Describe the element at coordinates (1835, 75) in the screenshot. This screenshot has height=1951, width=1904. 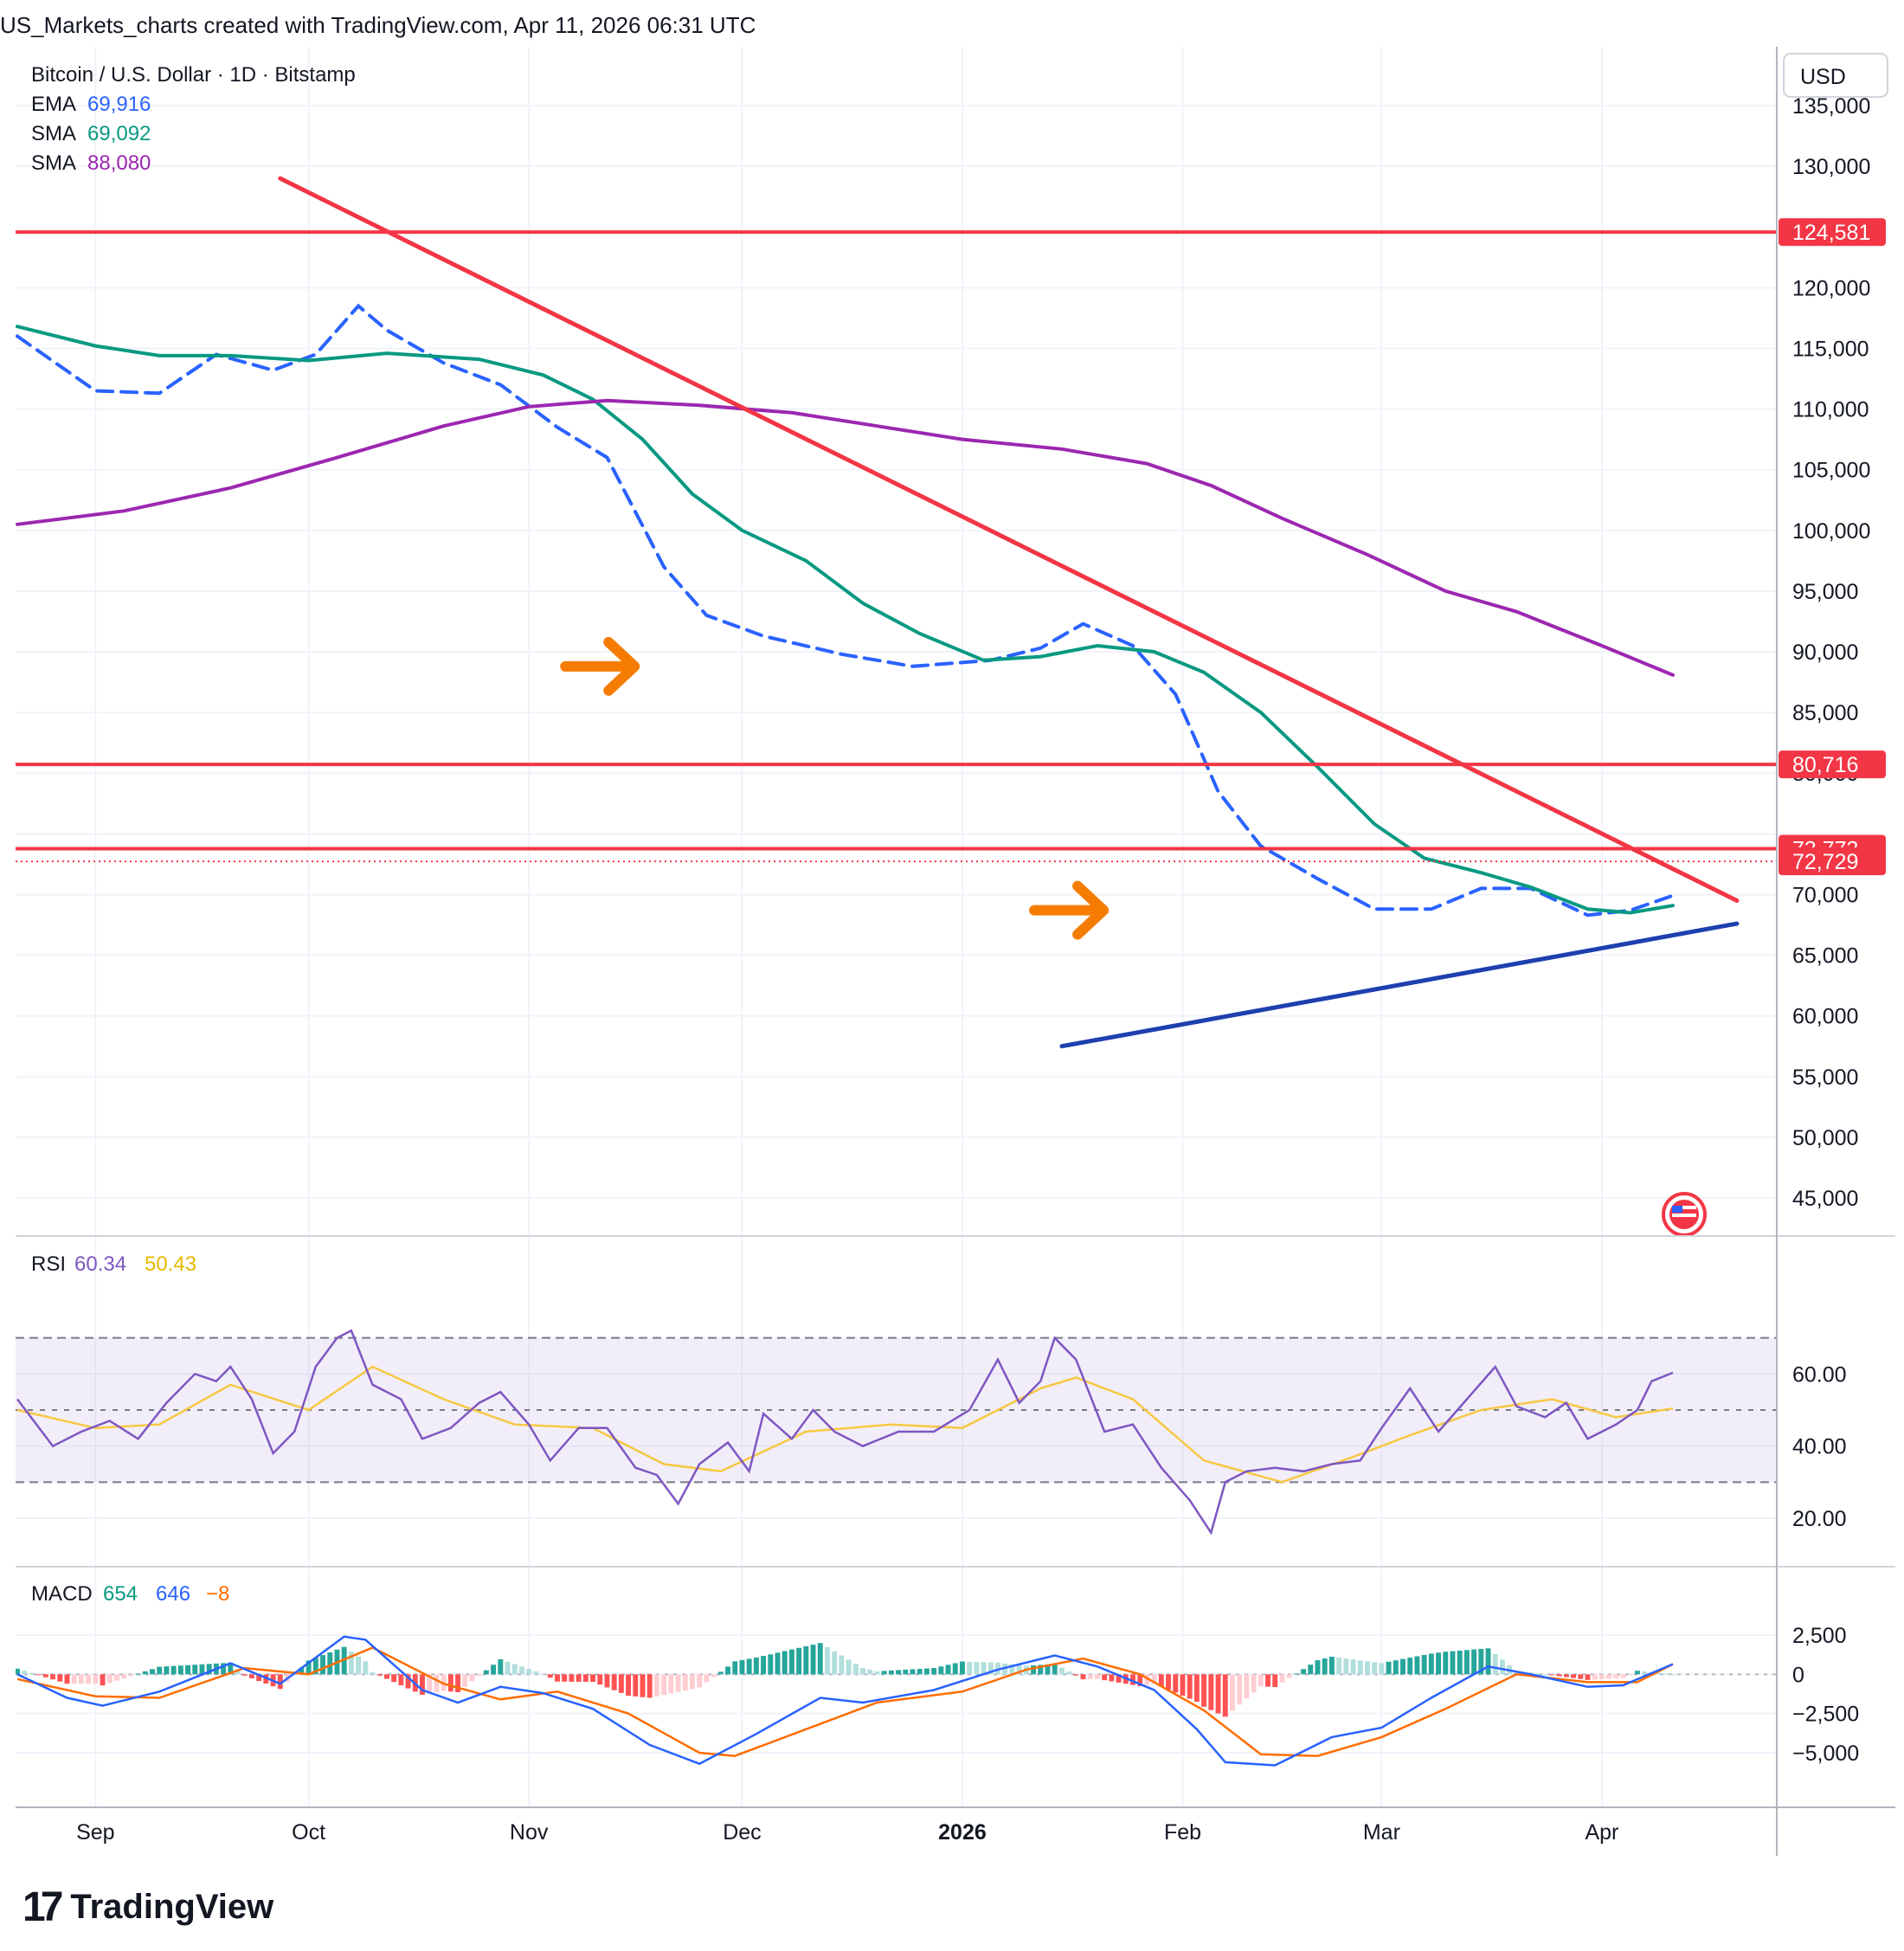
I see `currency-button: USD` at that location.